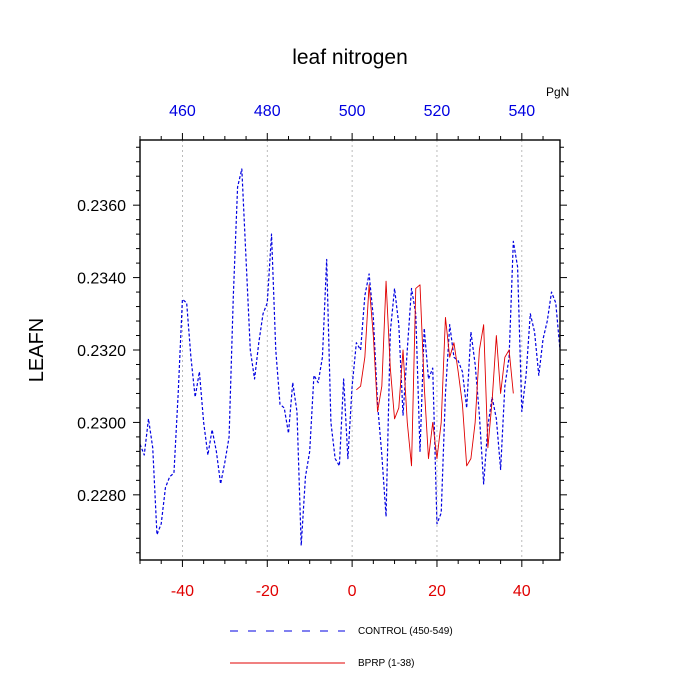  Describe the element at coordinates (182, 591) in the screenshot. I see `x-bottom-tick-label: -40` at that location.